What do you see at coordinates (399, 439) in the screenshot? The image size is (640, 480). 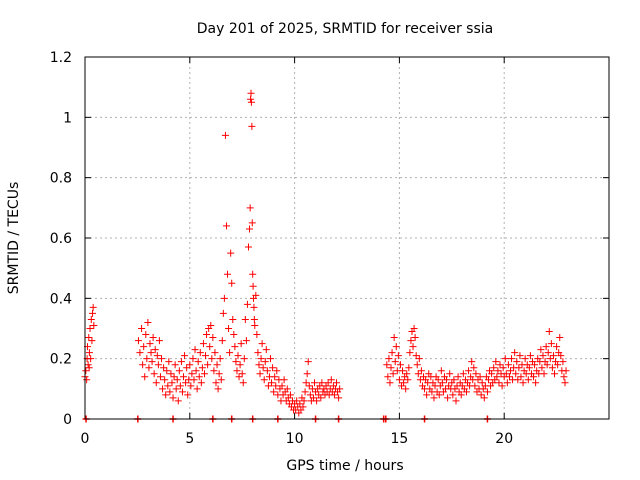 I see `x-tick-label: 15` at bounding box center [399, 439].